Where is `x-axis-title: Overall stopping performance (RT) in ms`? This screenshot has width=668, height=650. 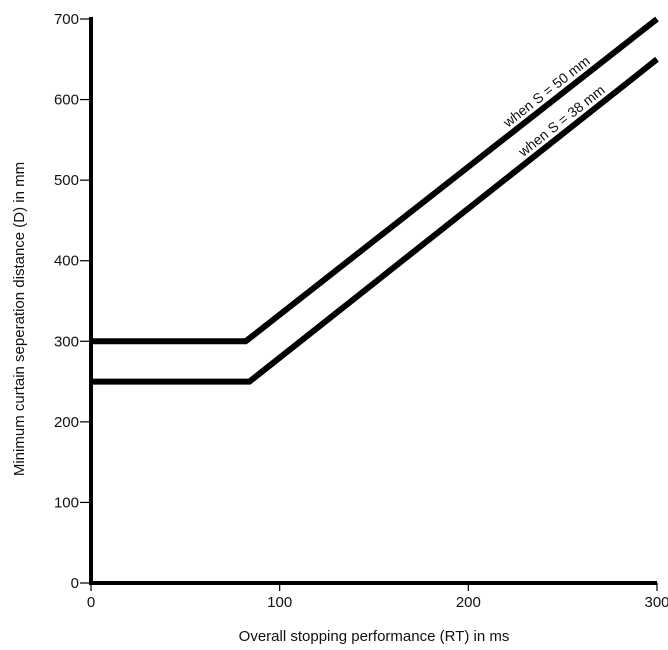
x-axis-title: Overall stopping performance (RT) in ms is located at coordinates (374, 636).